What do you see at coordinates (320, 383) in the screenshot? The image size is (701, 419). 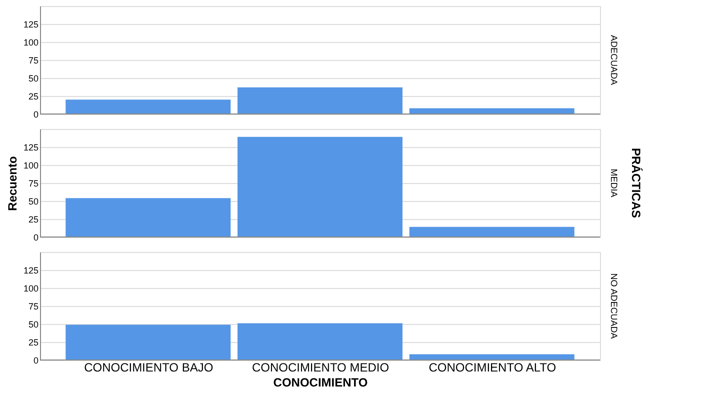 I see `x-axis-title: CONOCIMIENTO` at bounding box center [320, 383].